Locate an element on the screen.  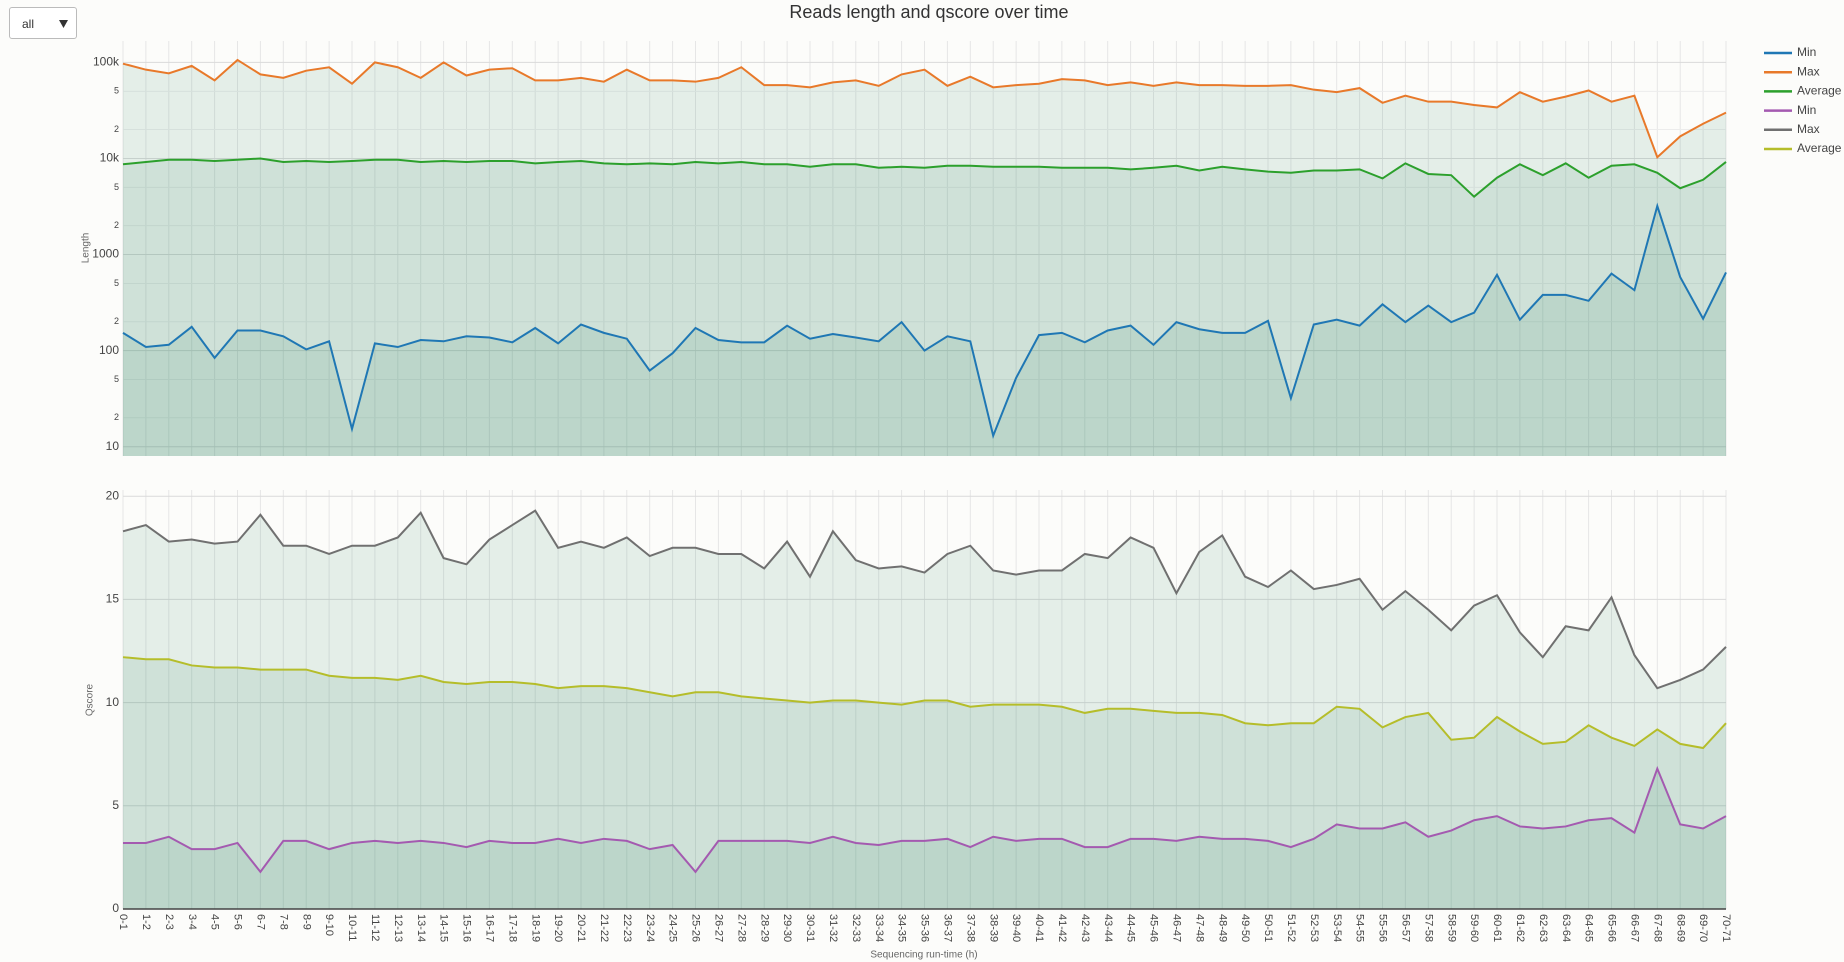
x-tick-label: 12-13 is located at coordinates (398, 928).